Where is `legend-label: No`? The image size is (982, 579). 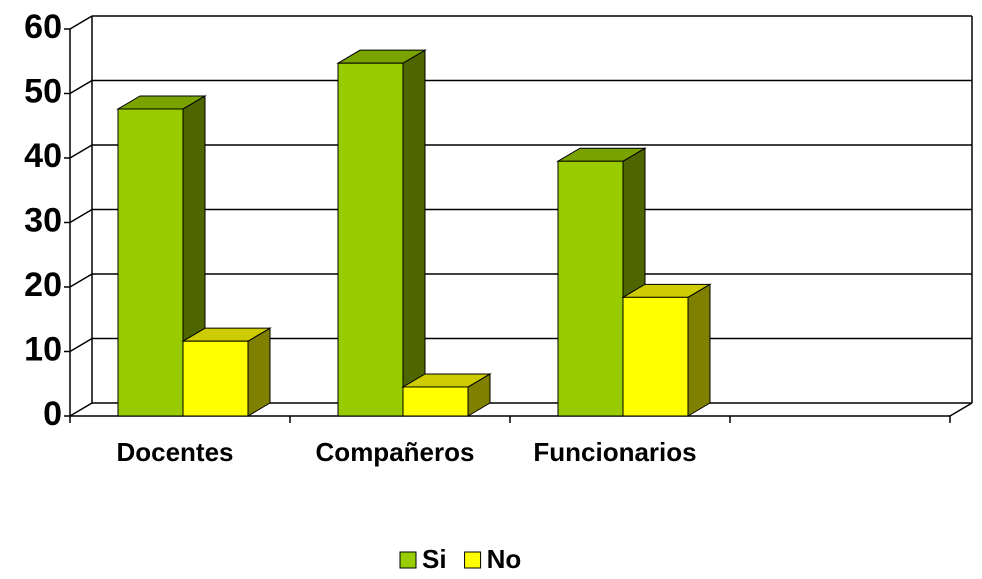 legend-label: No is located at coordinates (504, 559).